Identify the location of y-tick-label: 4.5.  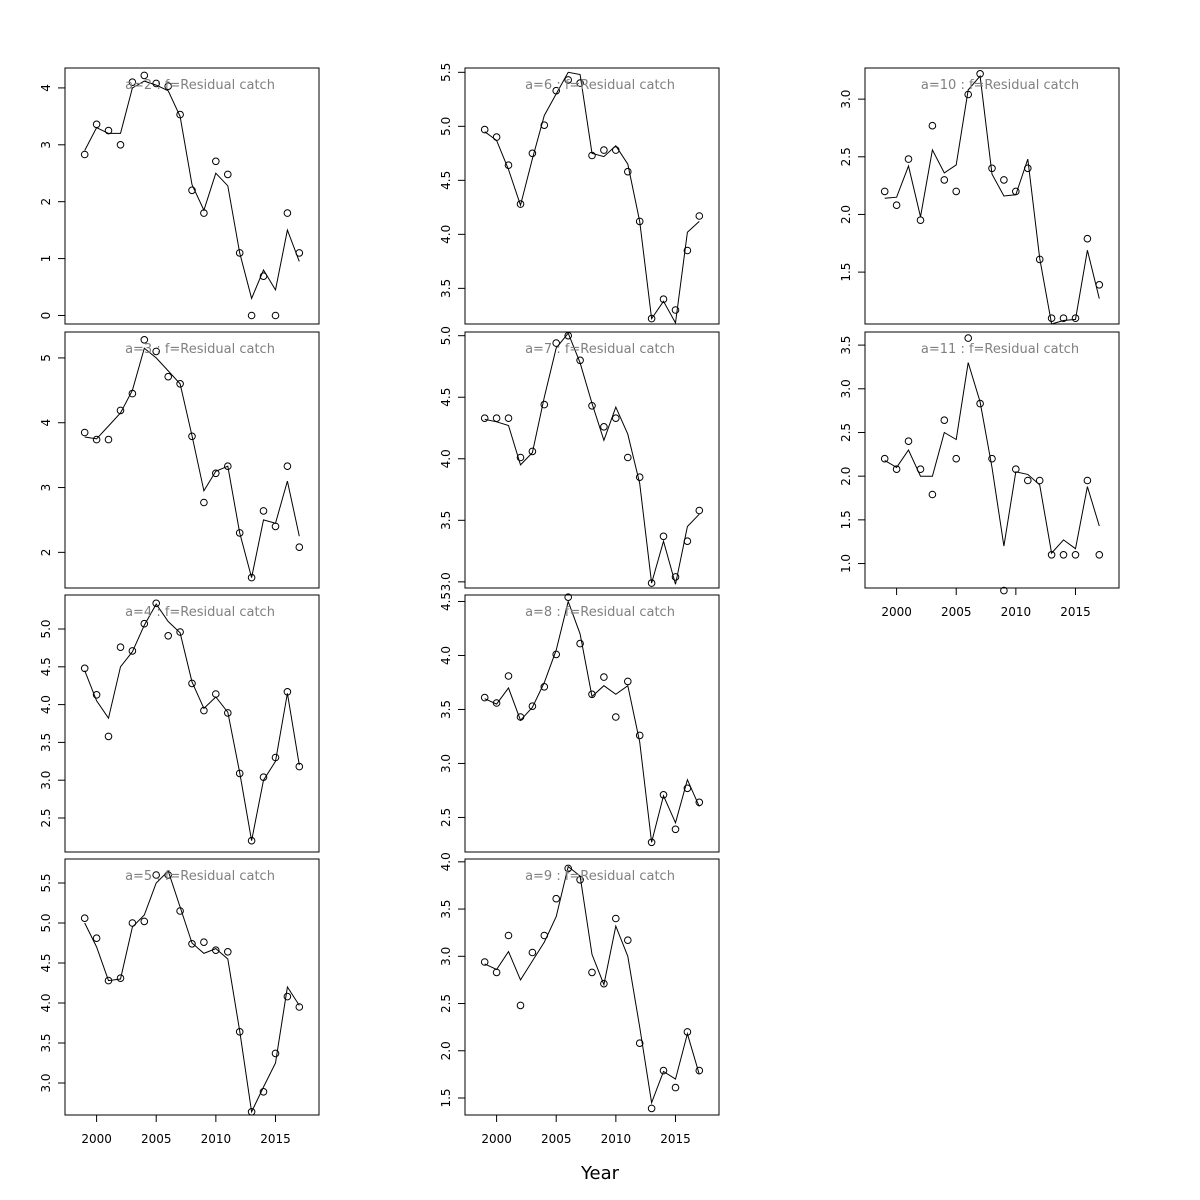
(446, 601).